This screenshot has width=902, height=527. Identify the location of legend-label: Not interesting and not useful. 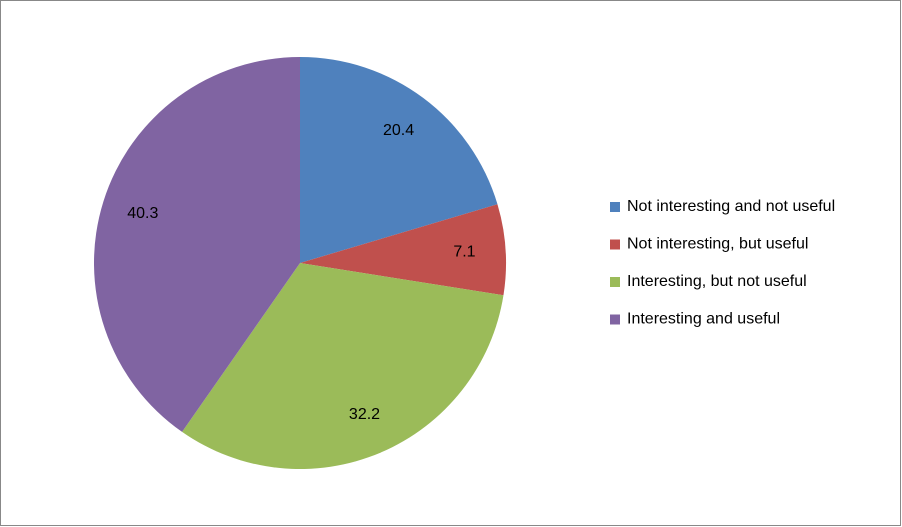
(731, 206).